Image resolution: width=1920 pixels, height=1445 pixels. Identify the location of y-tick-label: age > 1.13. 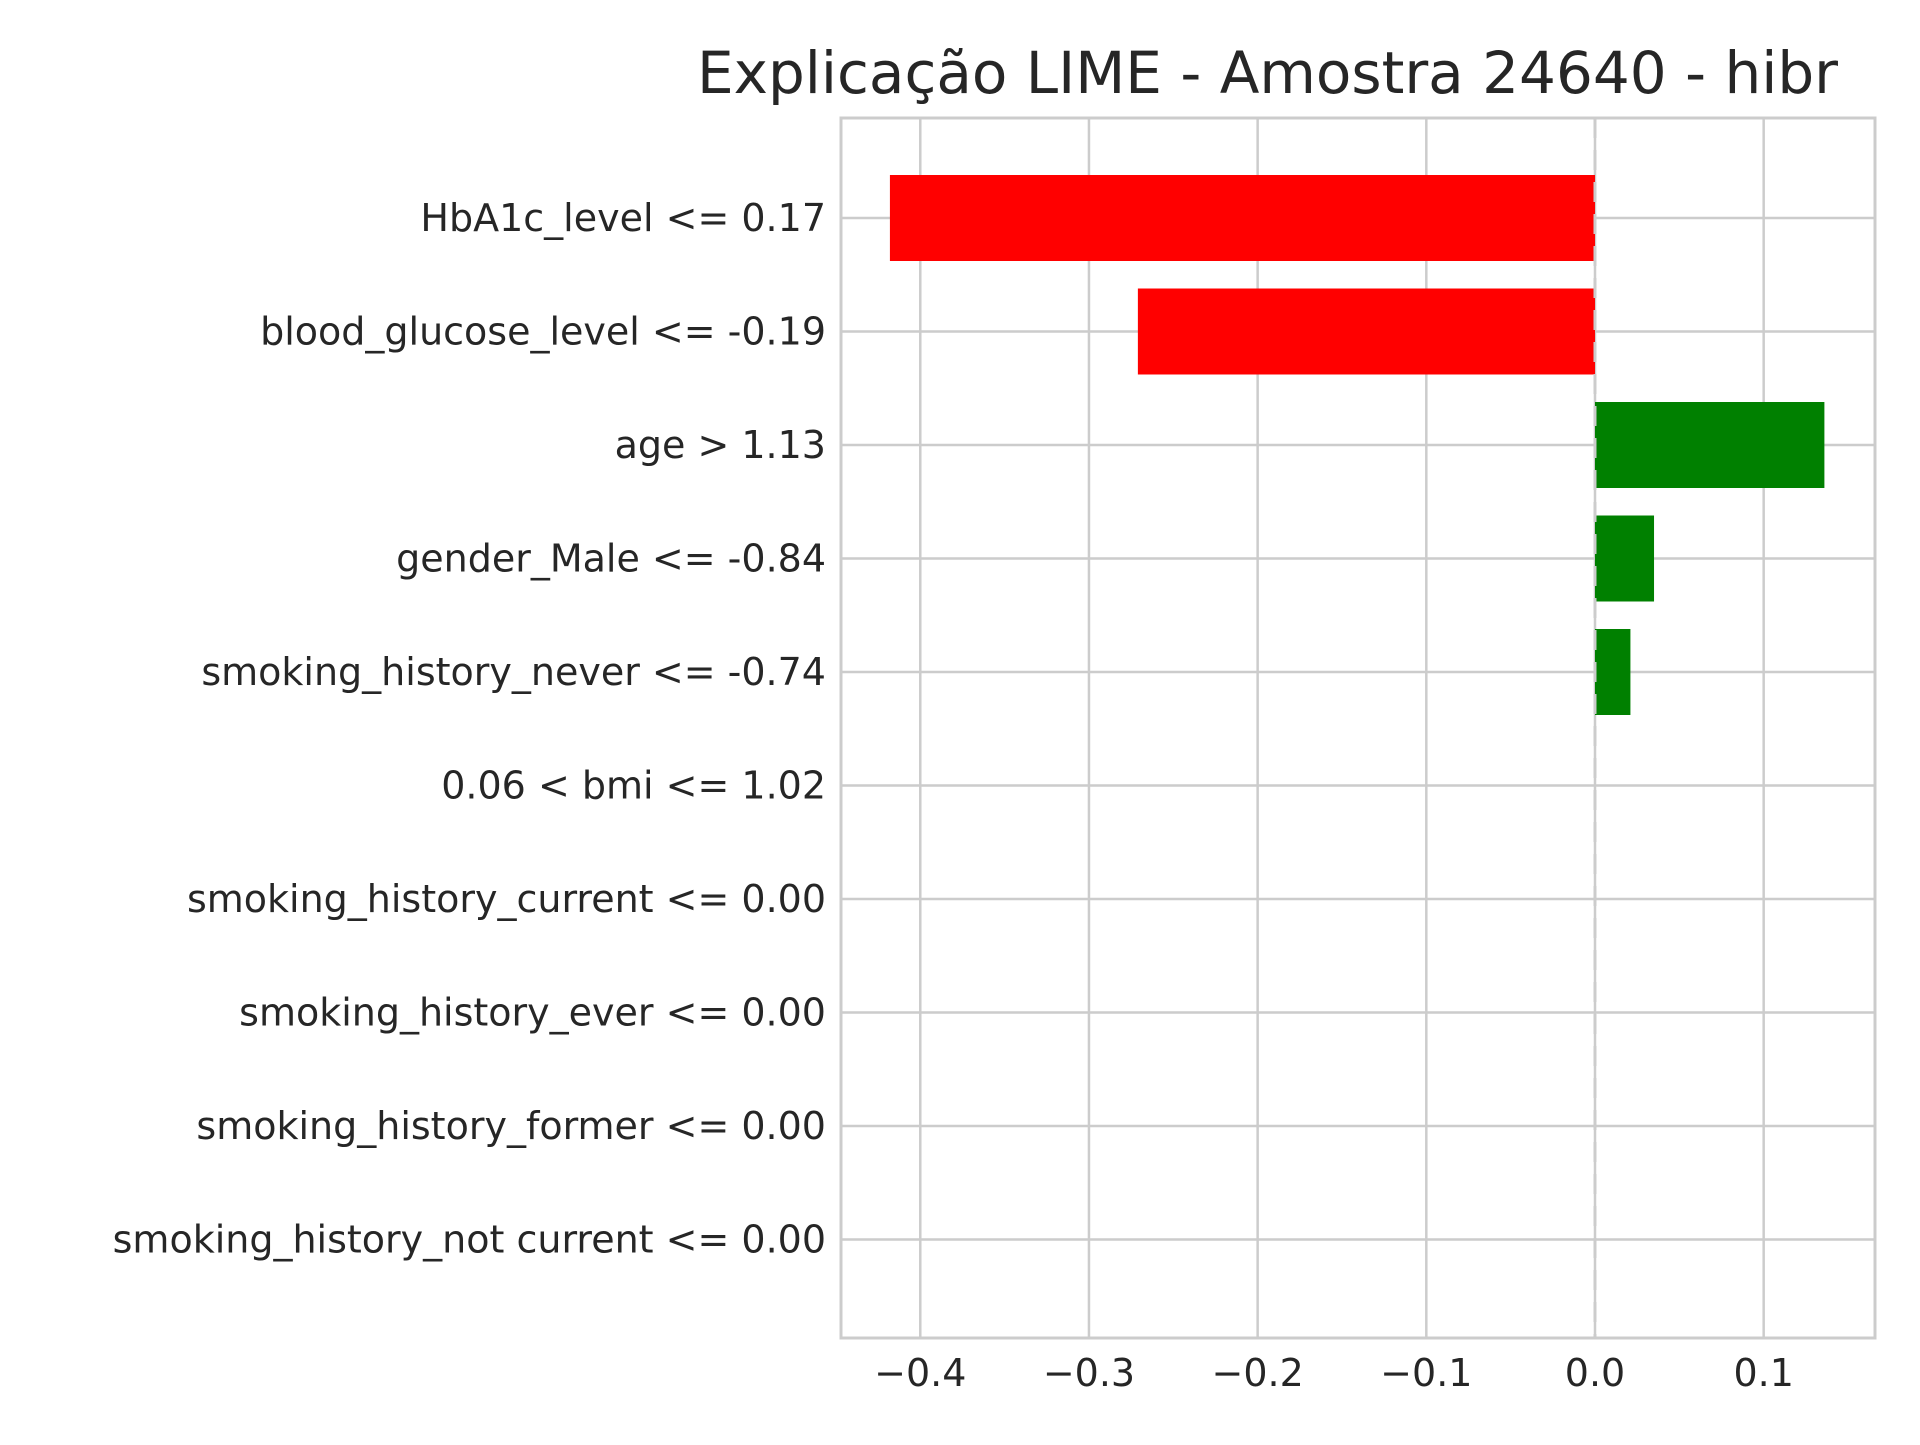
(720, 445).